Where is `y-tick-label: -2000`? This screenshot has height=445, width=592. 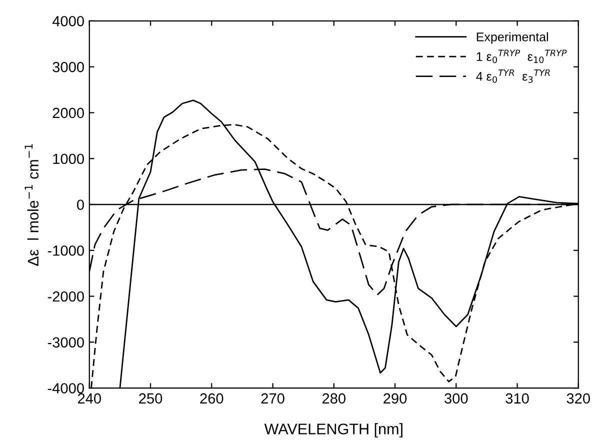
y-tick-label: -2000 is located at coordinates (66, 296).